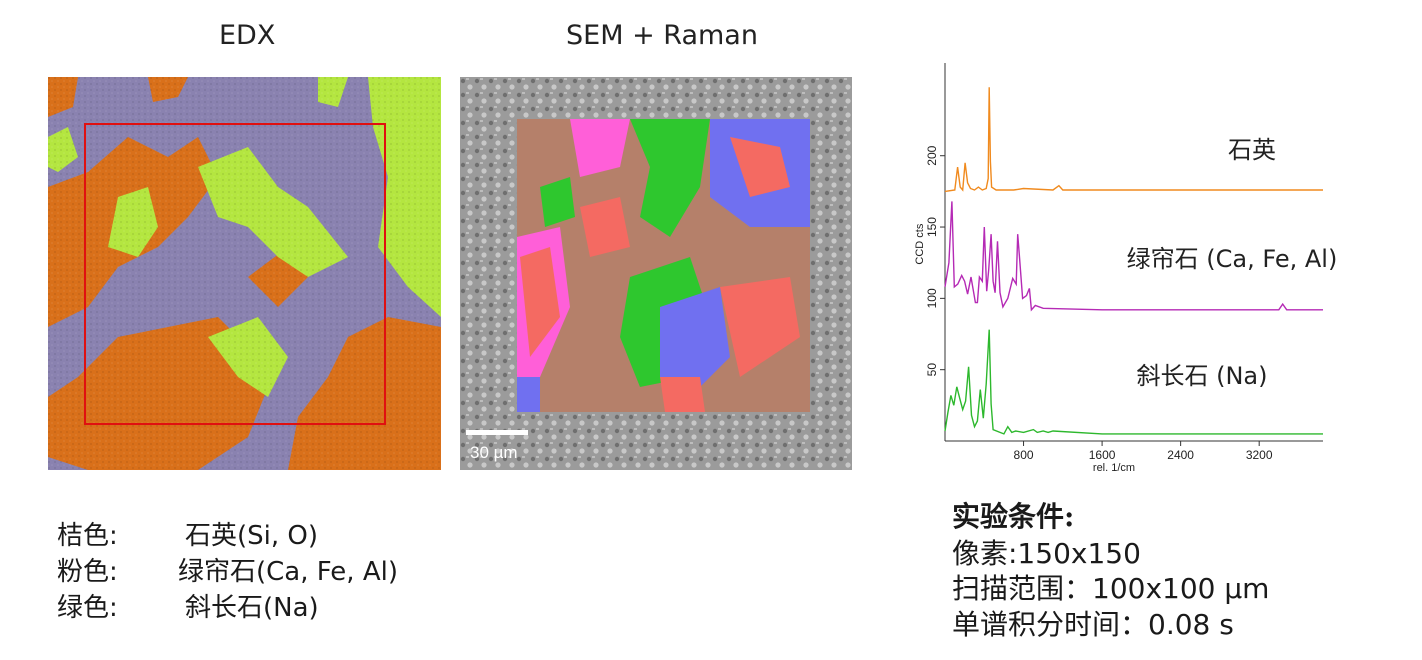 Image resolution: width=1422 pixels, height=660 pixels. Describe the element at coordinates (235, 274) in the screenshot. I see `roi-rectangle` at that location.